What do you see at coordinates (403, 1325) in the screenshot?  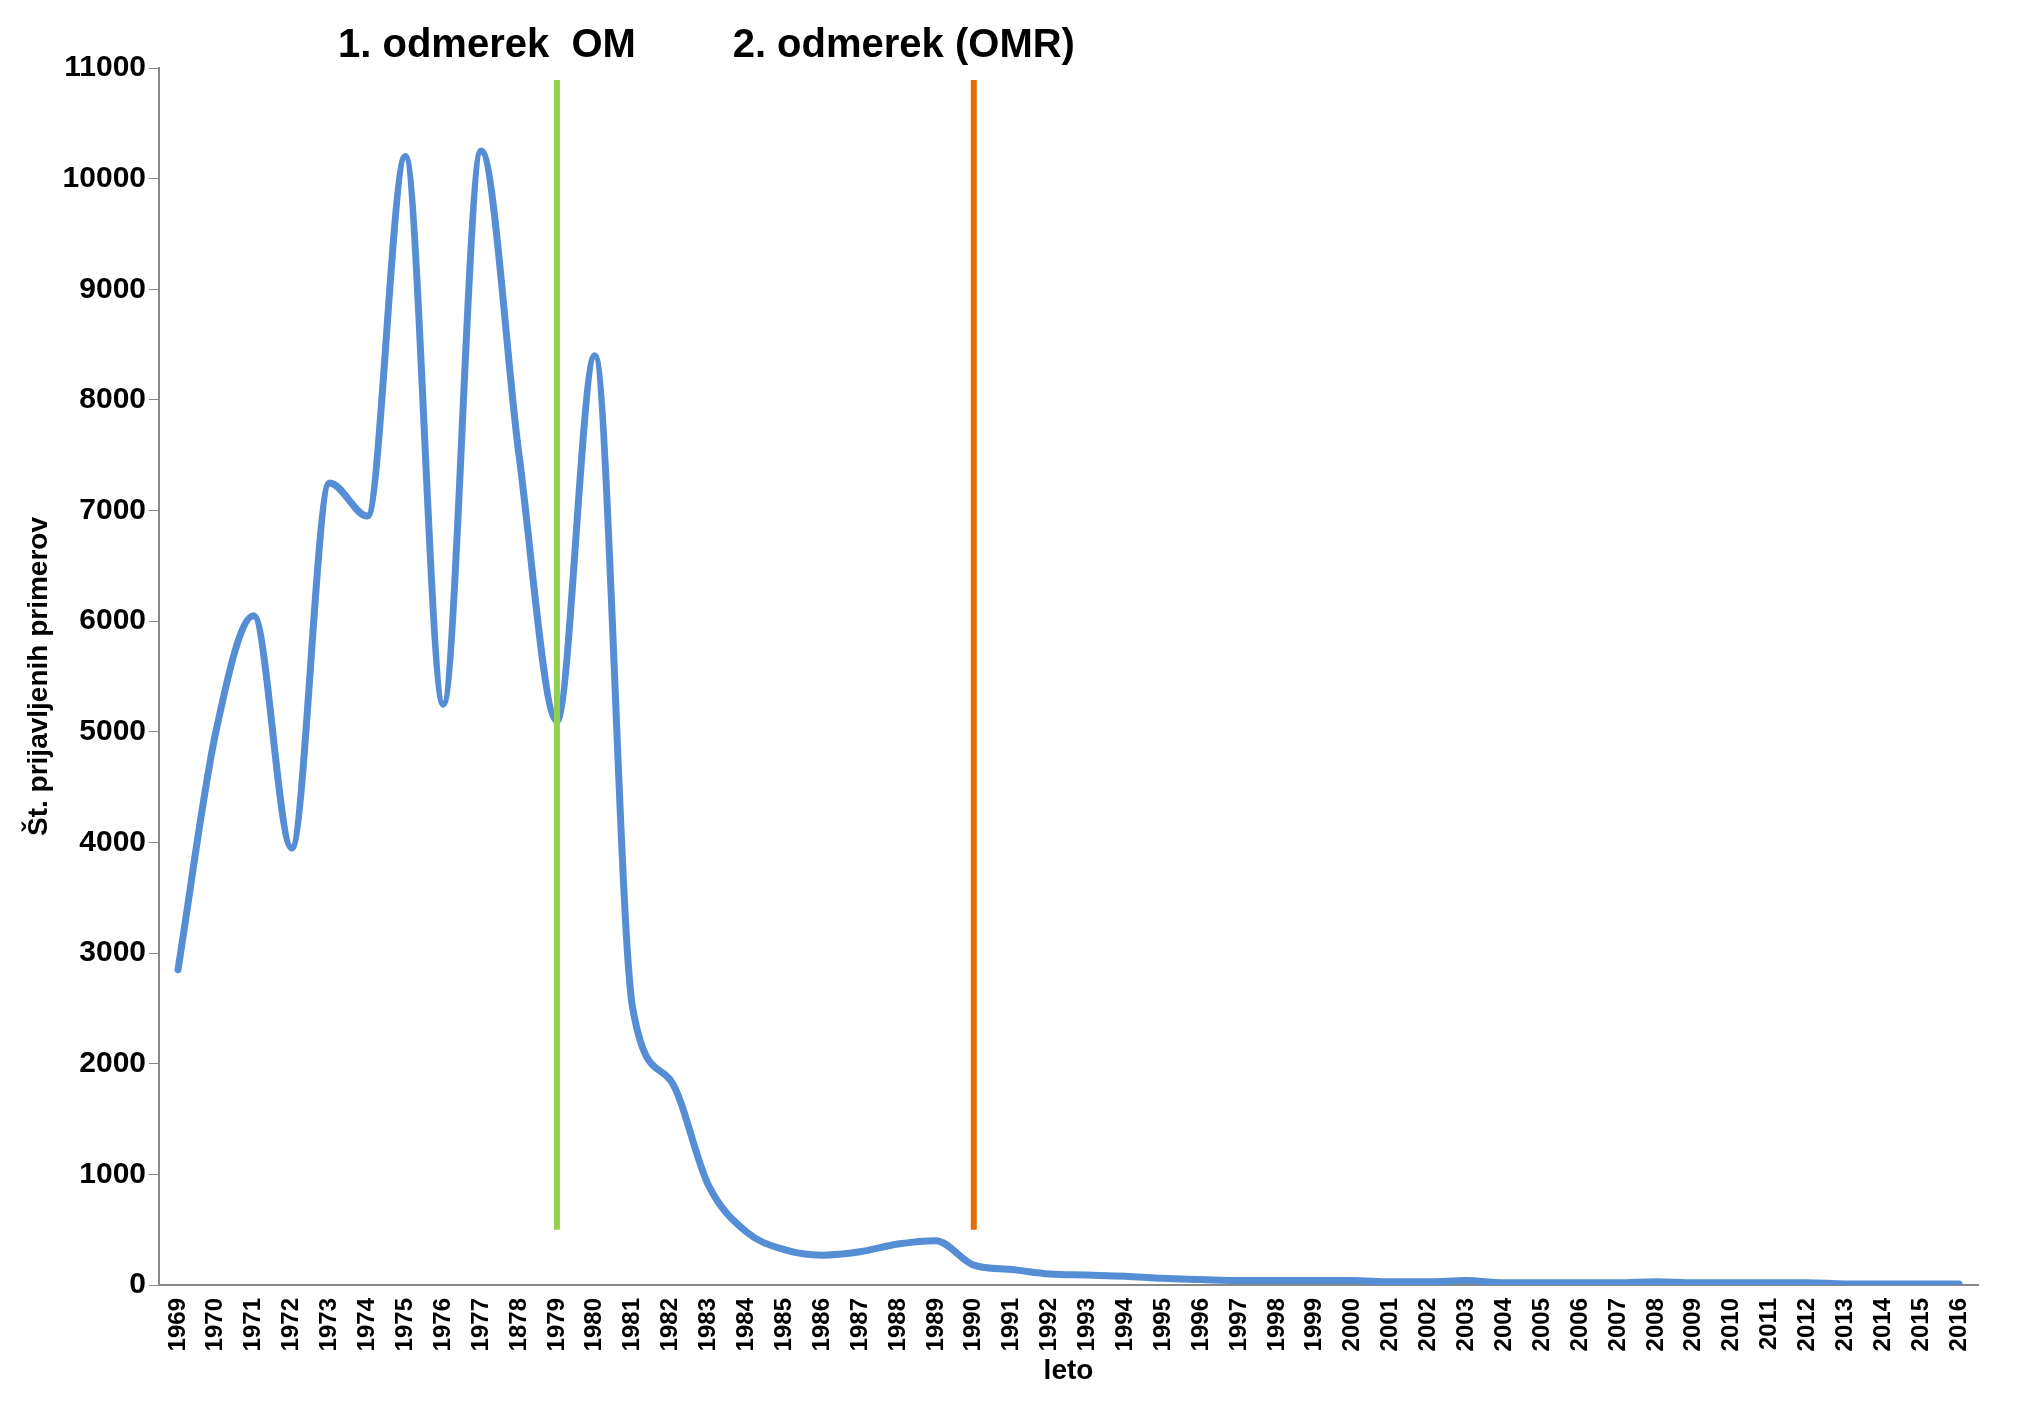 I see `x-tick-label: 1975` at bounding box center [403, 1325].